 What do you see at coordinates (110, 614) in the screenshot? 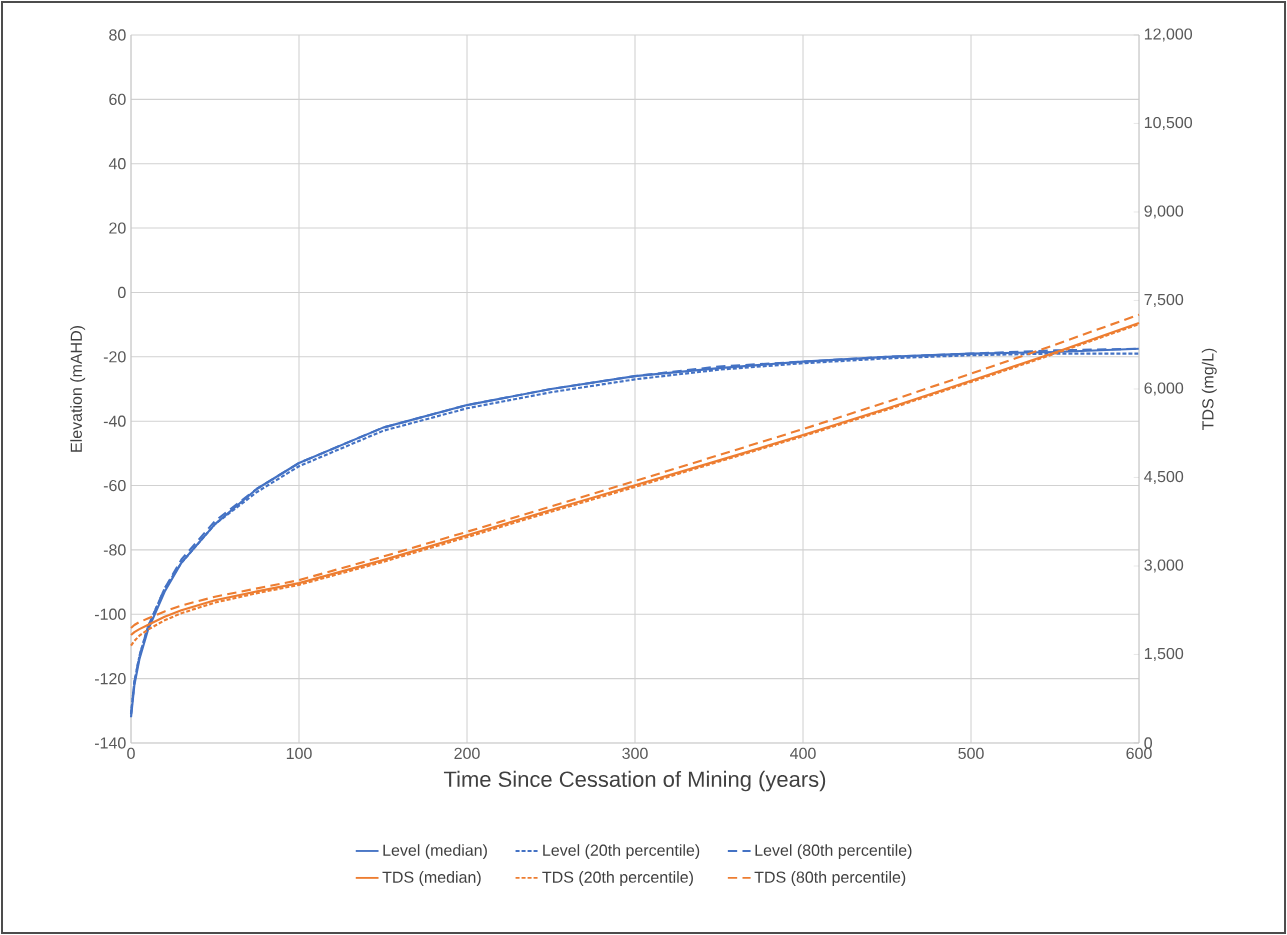
I see `y-tick-label: -100` at bounding box center [110, 614].